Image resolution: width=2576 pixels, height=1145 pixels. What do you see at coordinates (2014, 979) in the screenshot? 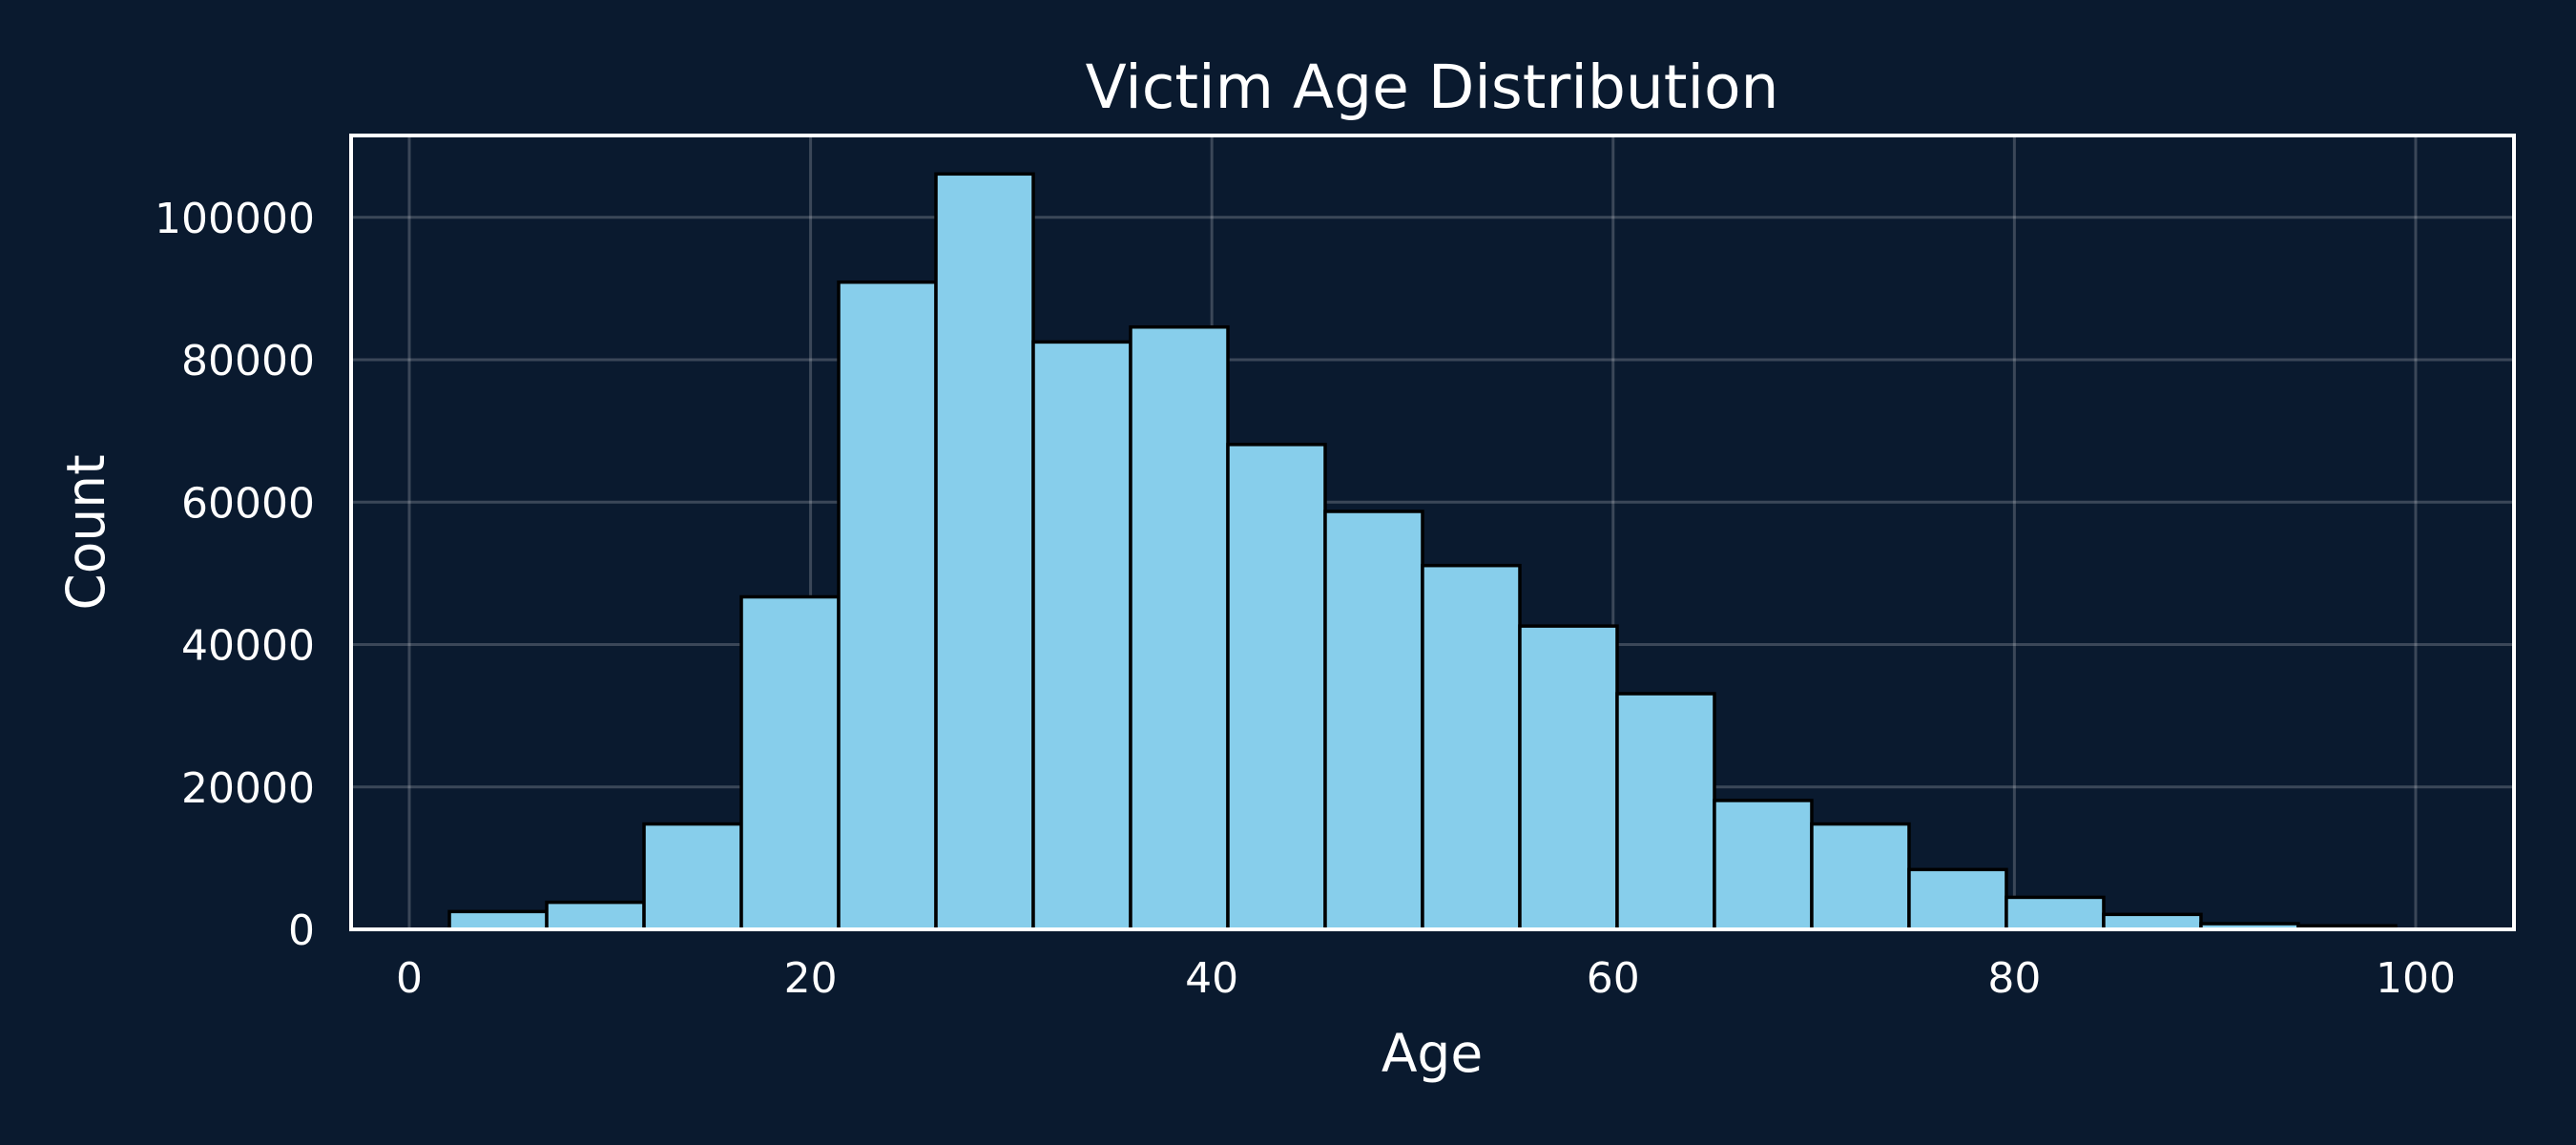
I see `x-tick-label: 80` at bounding box center [2014, 979].